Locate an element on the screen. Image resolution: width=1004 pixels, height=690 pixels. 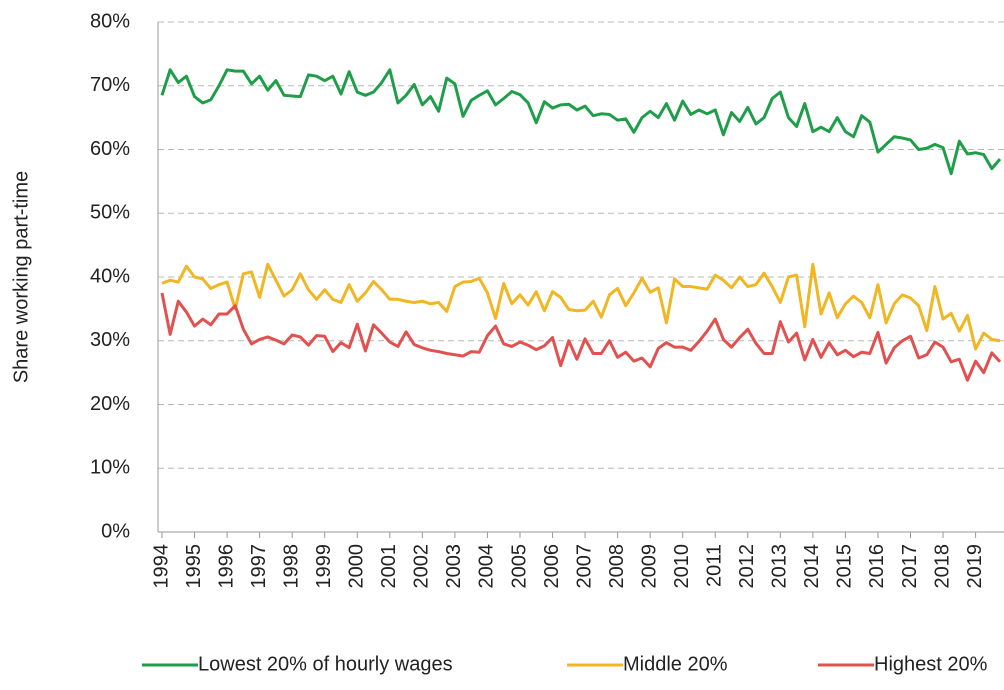
x-tick-label: 2013 is located at coordinates (780, 566).